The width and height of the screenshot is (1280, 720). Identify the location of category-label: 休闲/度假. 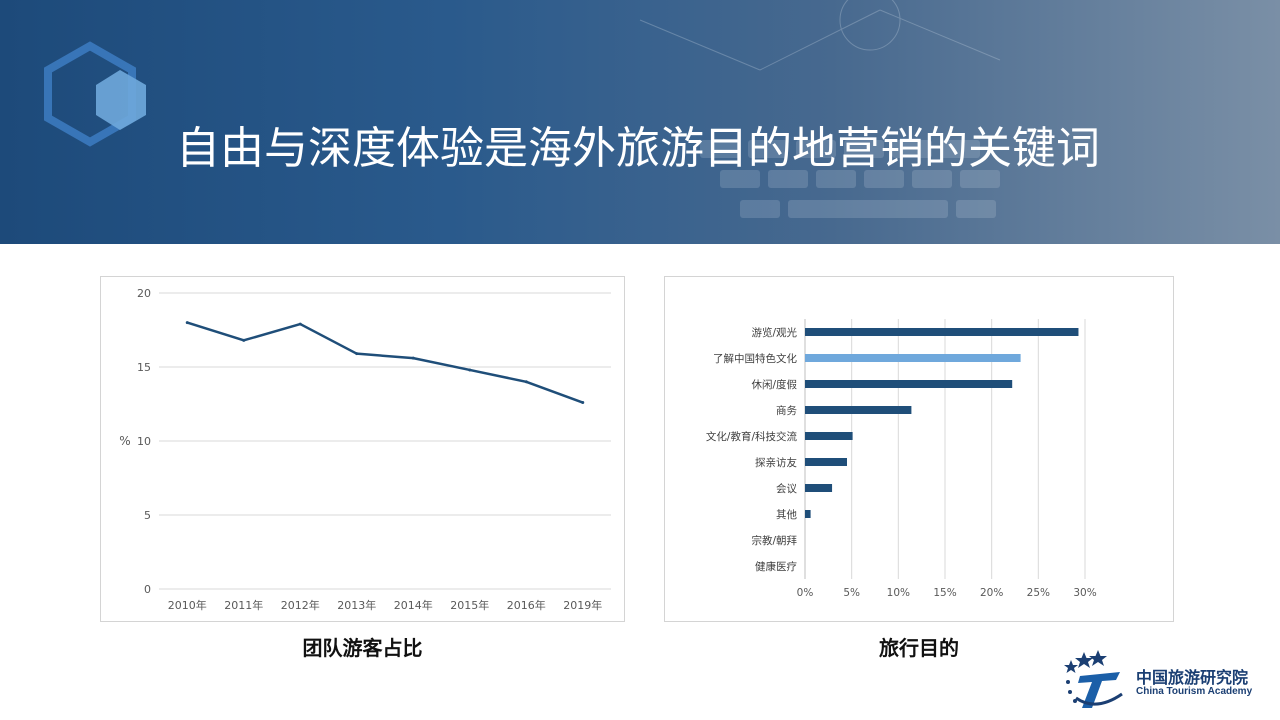
(774, 384).